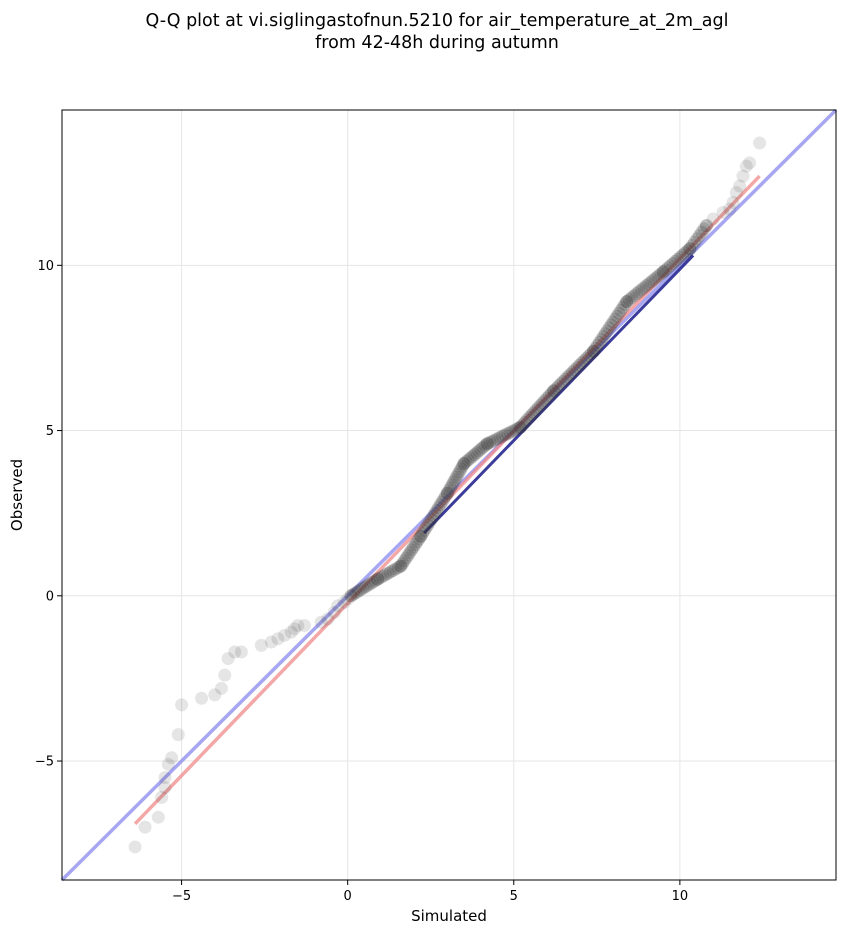  Describe the element at coordinates (348, 896) in the screenshot. I see `x-tick-label-1: 0` at that location.